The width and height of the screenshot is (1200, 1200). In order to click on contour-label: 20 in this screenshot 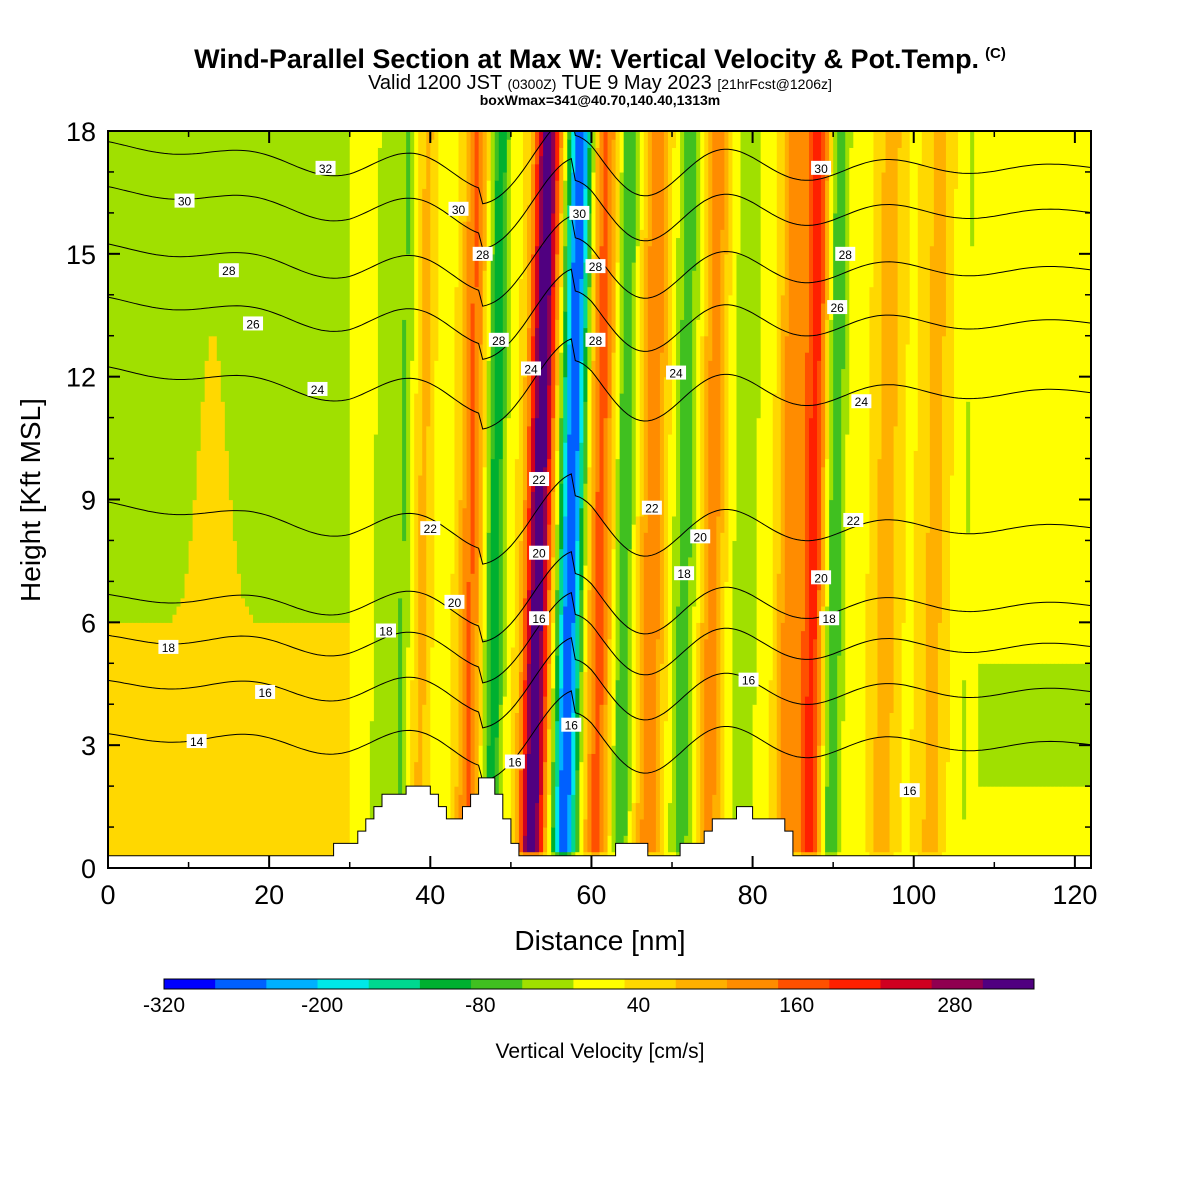, I will do `click(539, 553)`.